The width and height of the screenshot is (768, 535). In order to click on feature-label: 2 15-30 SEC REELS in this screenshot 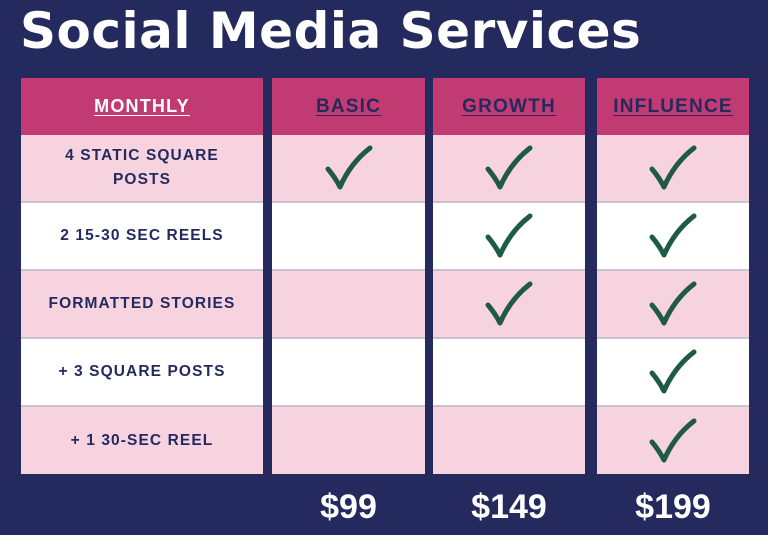, I will do `click(142, 235)`.